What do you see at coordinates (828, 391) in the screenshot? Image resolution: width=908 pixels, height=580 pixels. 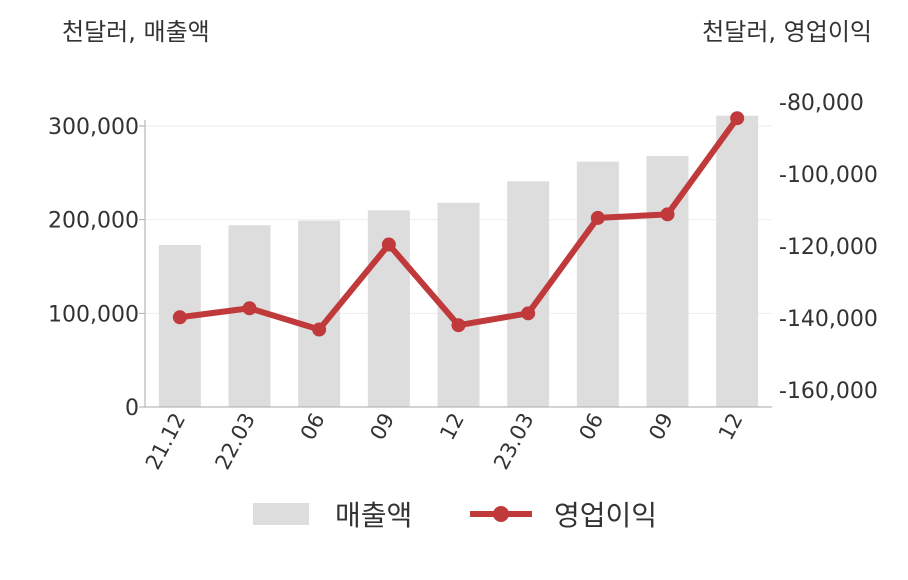 I see `right-tick-label: -160,000` at bounding box center [828, 391].